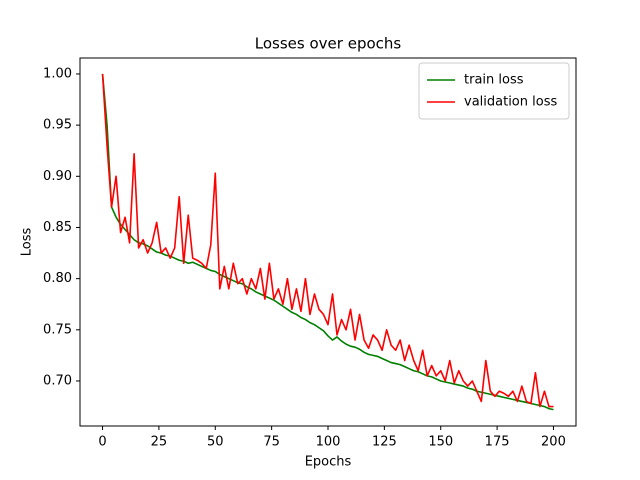 The width and height of the screenshot is (640, 480). What do you see at coordinates (57, 278) in the screenshot?
I see `y-tick-label: 0.80` at bounding box center [57, 278].